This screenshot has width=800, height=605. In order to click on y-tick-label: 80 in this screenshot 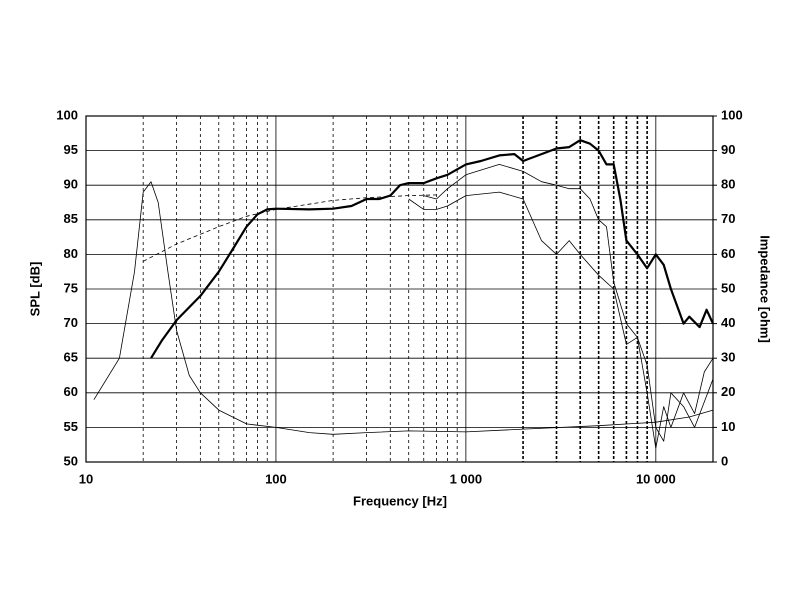, I will do `click(71, 253)`.